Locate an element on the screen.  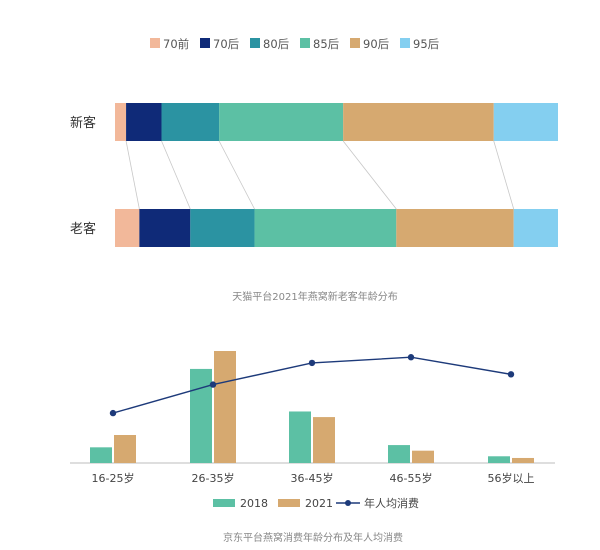
legend-label: 70前 is located at coordinates (176, 44).